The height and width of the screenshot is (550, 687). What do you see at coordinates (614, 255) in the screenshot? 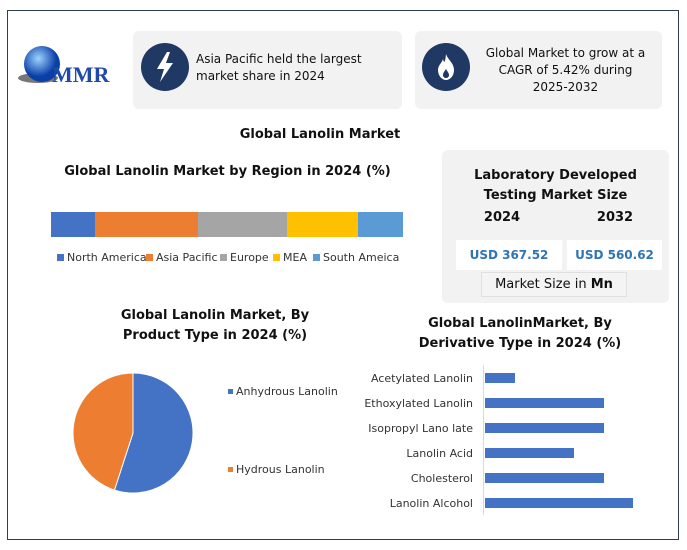
I see `value-2032: USD 560.62` at bounding box center [614, 255].